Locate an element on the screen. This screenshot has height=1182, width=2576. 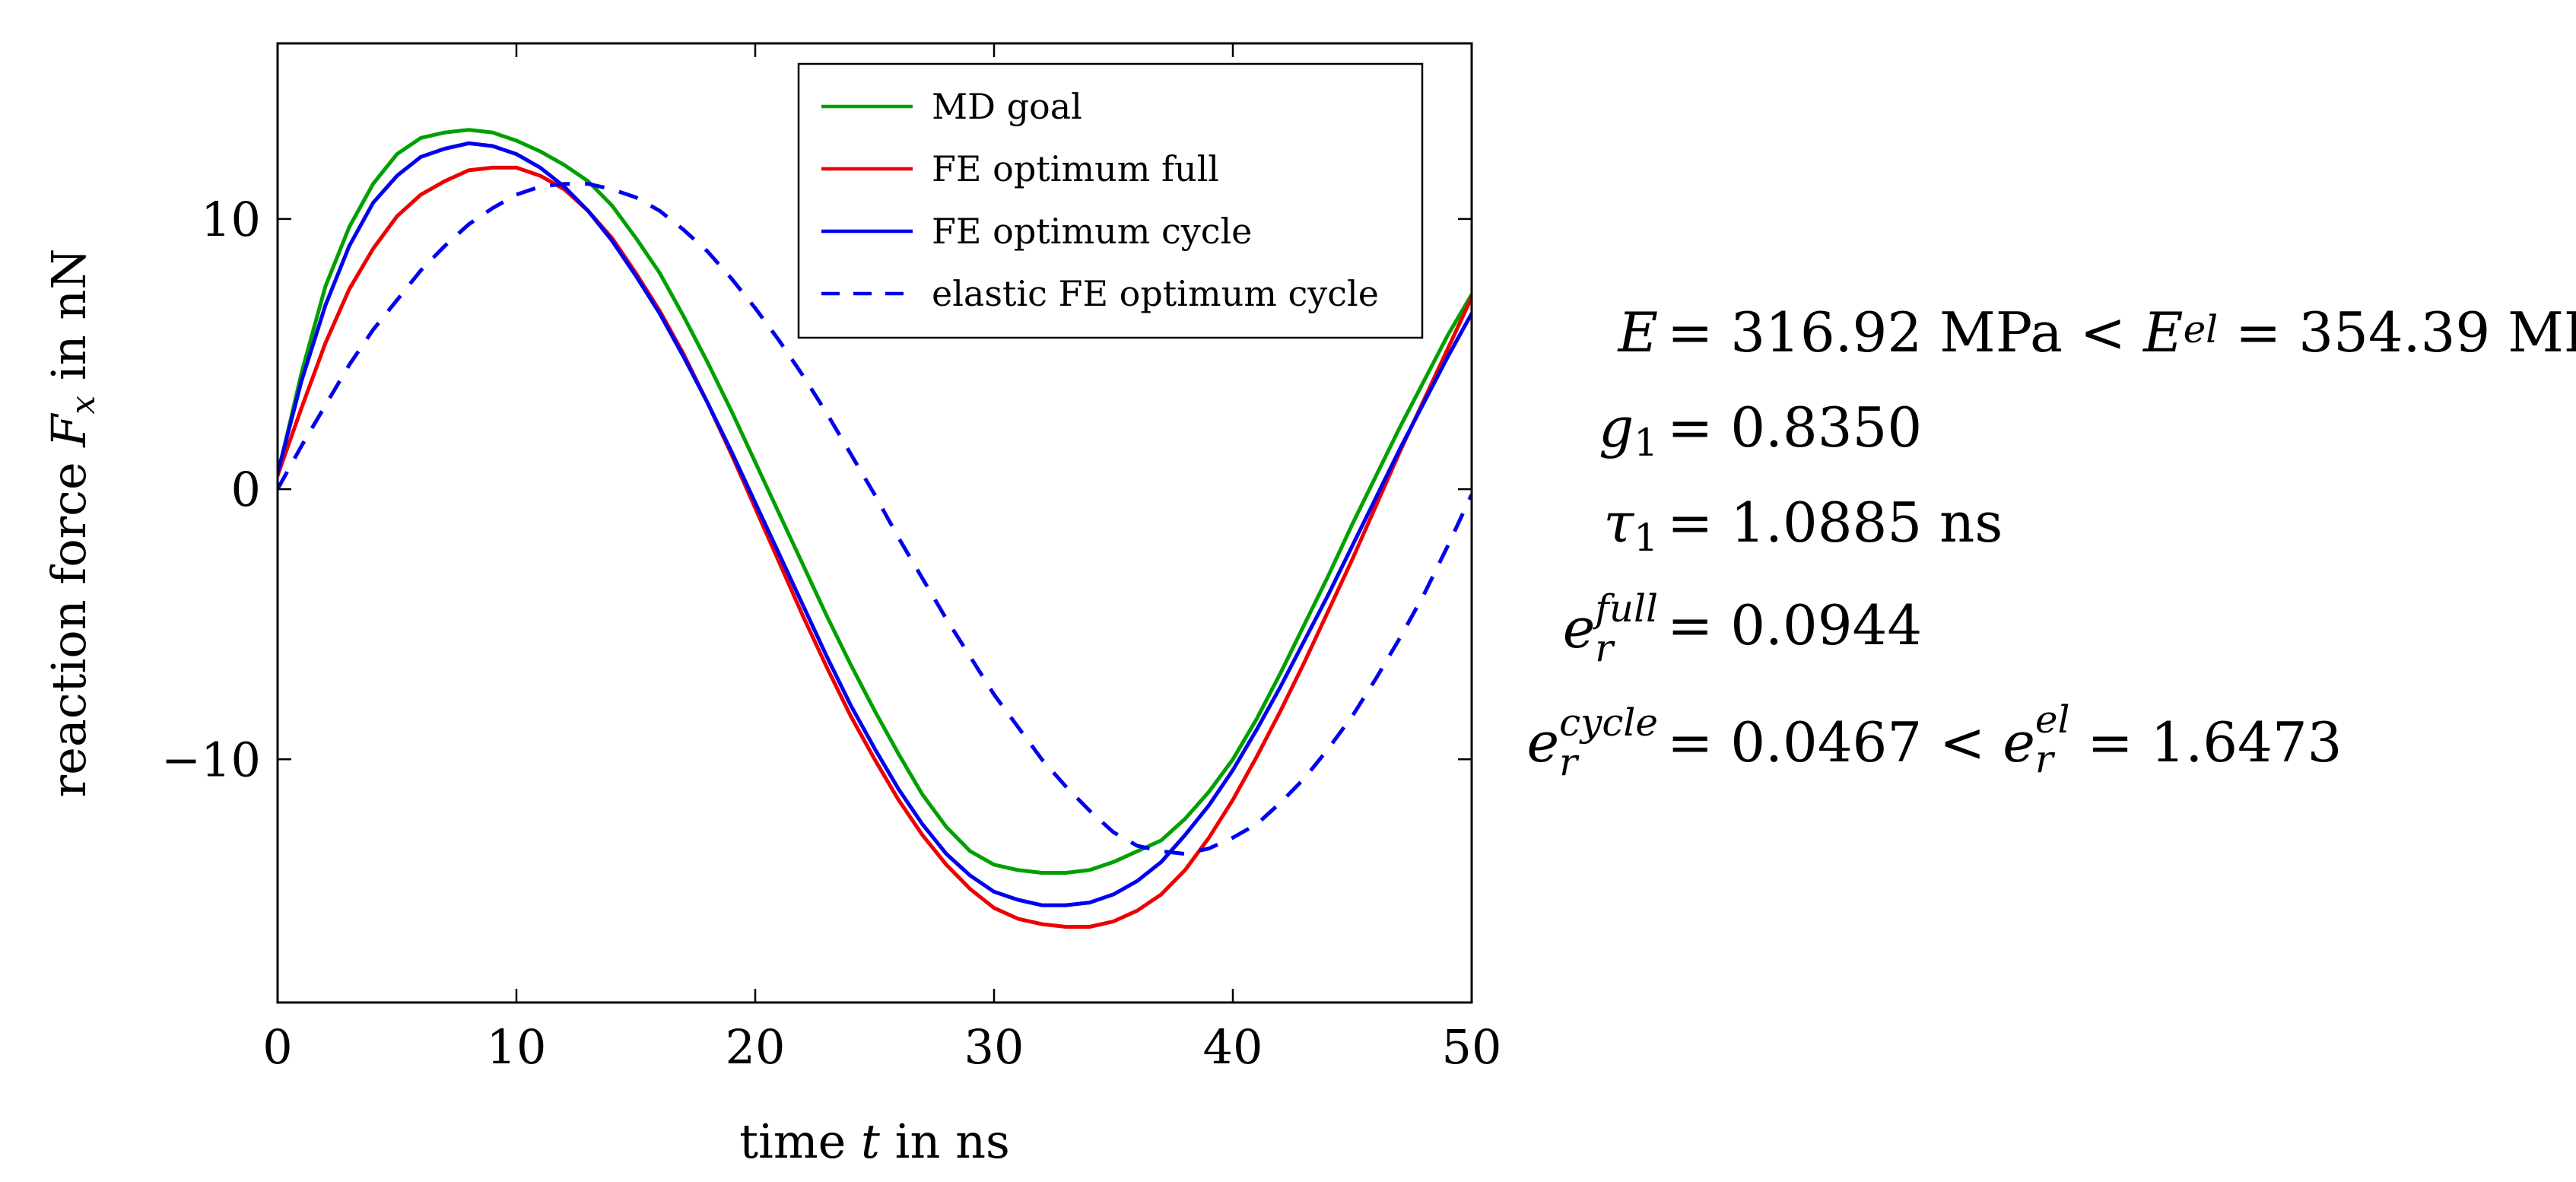
y-tick-label: 10 is located at coordinates (231, 219).